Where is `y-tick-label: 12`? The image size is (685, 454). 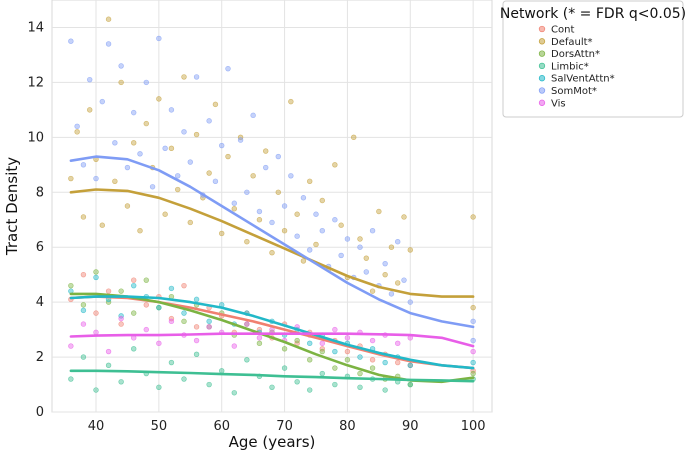 y-tick-label: 12 is located at coordinates (35, 82).